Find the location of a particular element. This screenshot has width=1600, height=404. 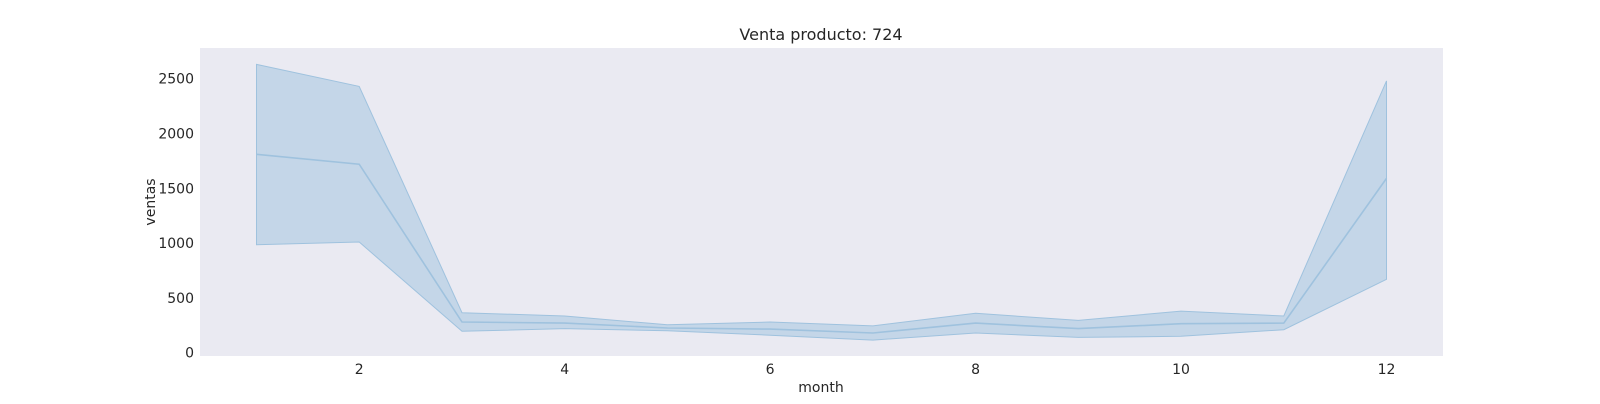

y-tick-label: 2500 is located at coordinates (176, 80).